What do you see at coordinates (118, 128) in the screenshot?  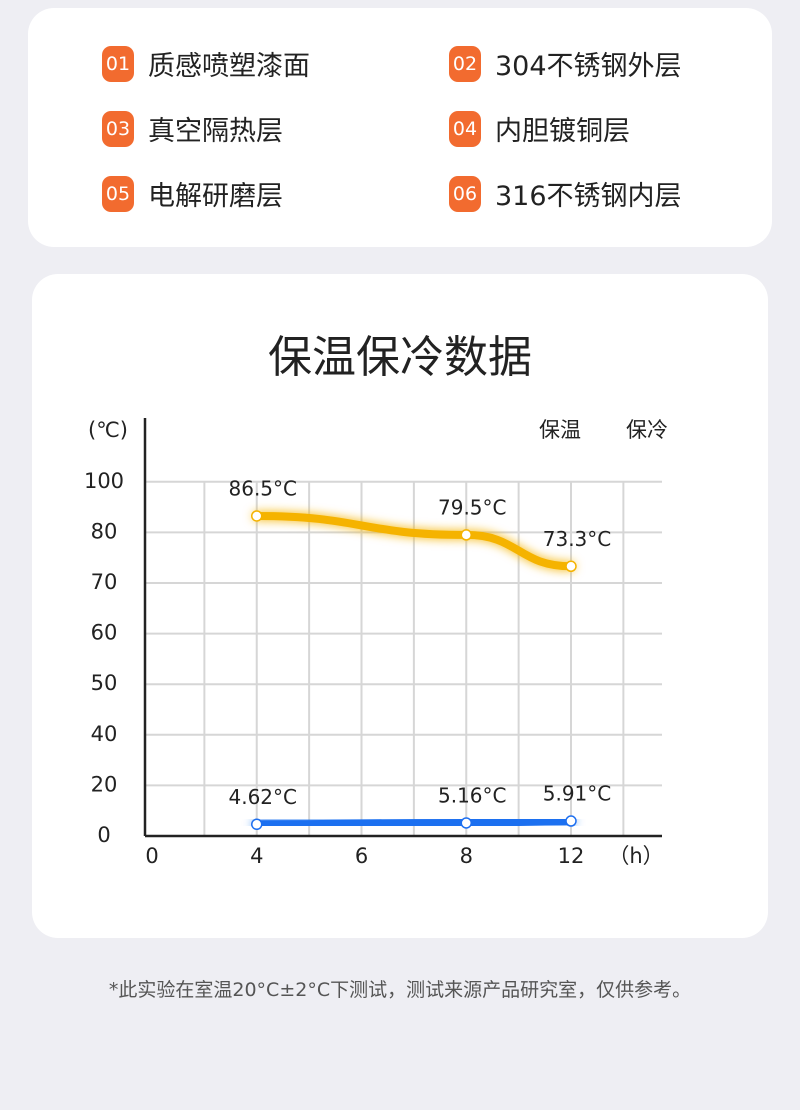 I see `feature-number: 03` at bounding box center [118, 128].